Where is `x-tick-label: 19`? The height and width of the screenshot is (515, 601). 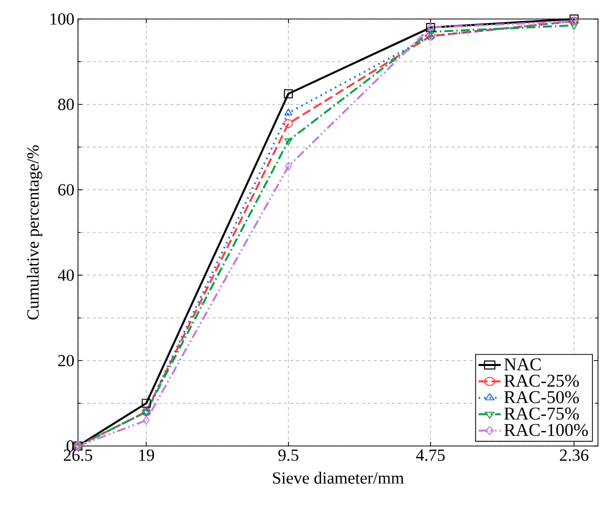
x-tick-label: 19 is located at coordinates (146, 455).